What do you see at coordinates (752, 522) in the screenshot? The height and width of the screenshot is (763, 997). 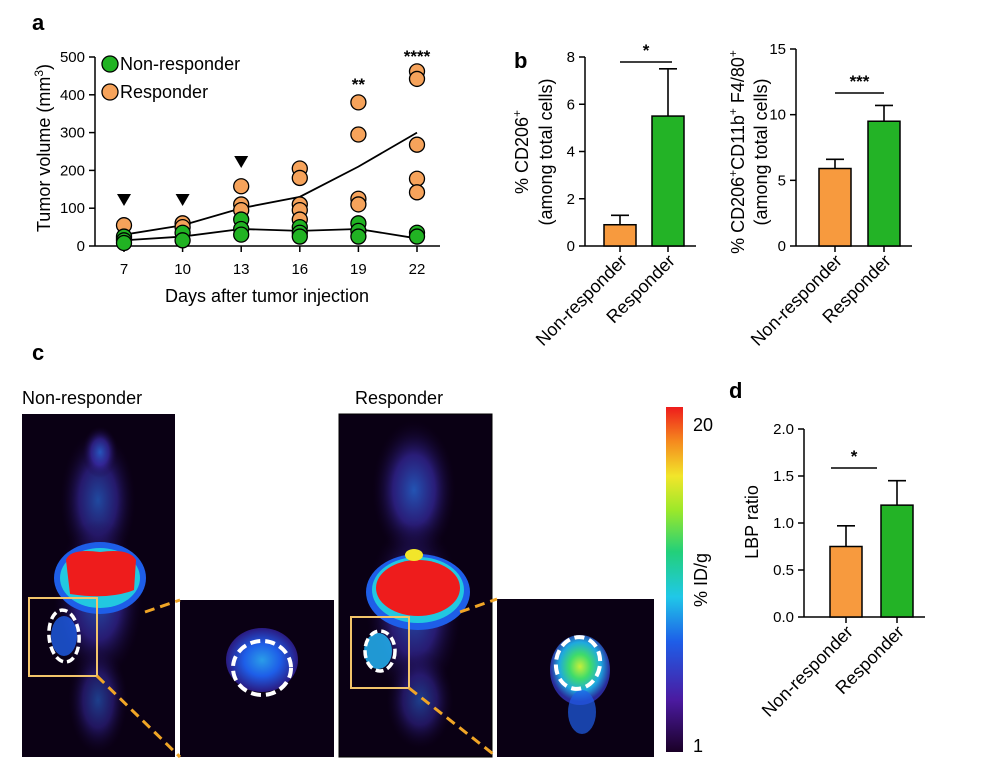 I see `chart-d-ylabel: LBP ratio` at bounding box center [752, 522].